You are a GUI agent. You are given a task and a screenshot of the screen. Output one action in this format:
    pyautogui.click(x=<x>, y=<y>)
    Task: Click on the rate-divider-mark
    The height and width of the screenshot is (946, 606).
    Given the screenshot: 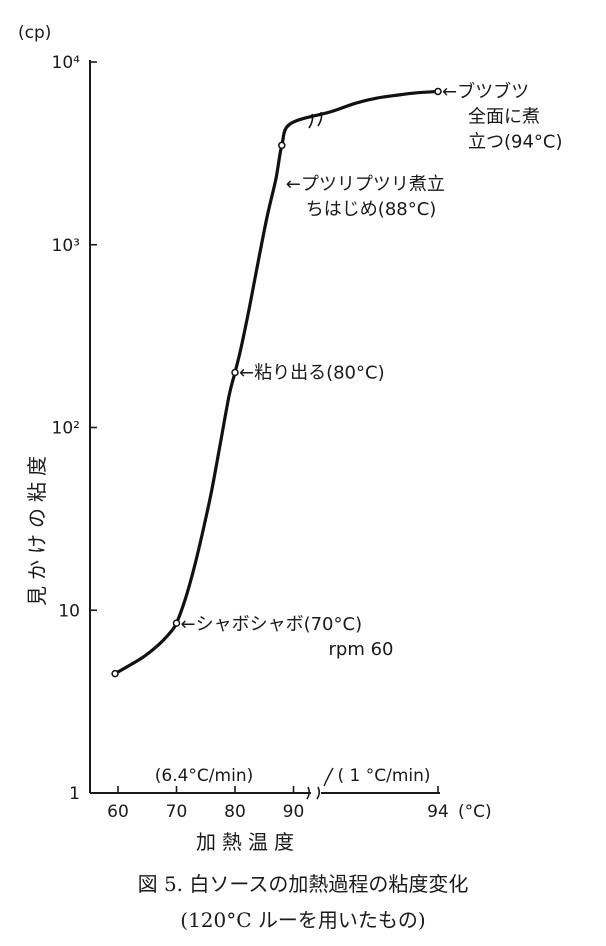 What is the action you would take?
    pyautogui.click(x=328, y=777)
    